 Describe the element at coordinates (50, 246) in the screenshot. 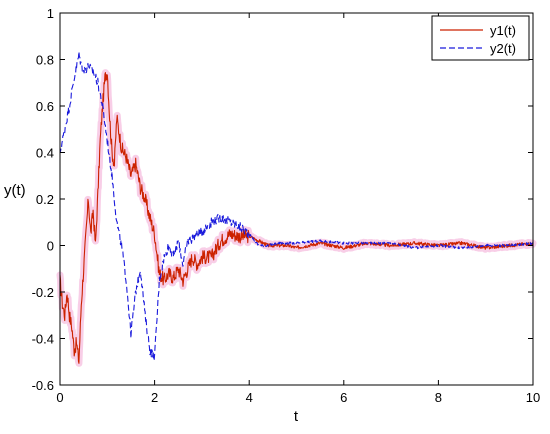

I see `y-tick-label: 0` at that location.